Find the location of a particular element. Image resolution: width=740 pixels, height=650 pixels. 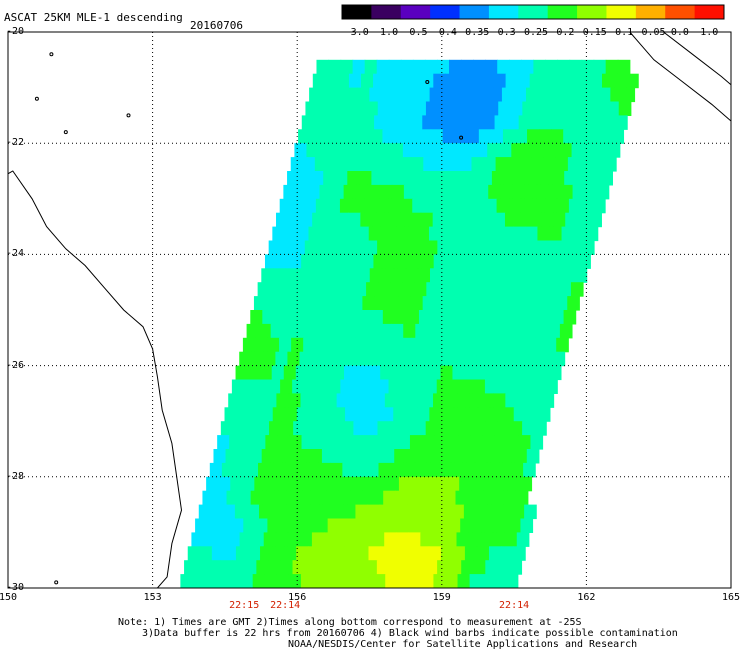

lon-tick-label: 159 is located at coordinates (441, 597).